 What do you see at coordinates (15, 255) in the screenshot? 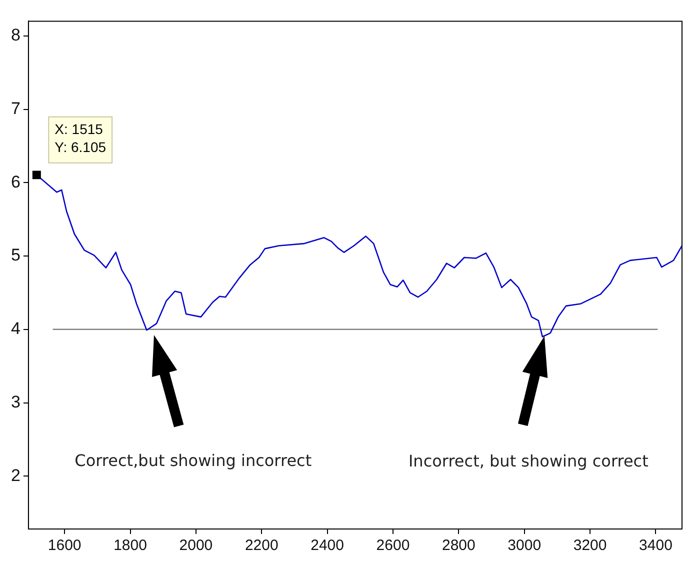
I see `y-tick-label: 5` at bounding box center [15, 255].